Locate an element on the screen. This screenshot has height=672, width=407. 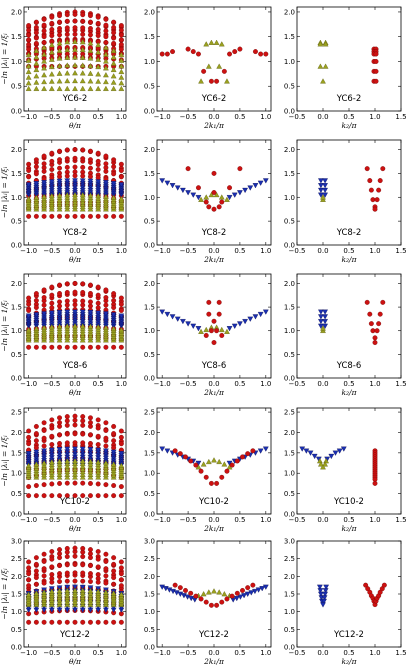
x-tick-label: 0.0 is located at coordinates (213, 653).